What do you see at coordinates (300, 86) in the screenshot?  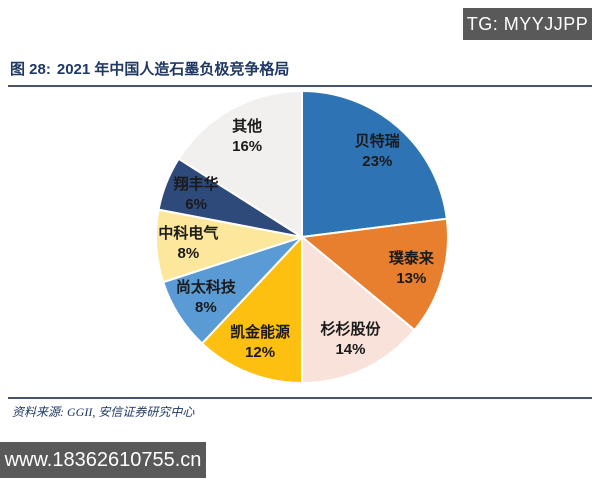 I see `title-divider-rule` at bounding box center [300, 86].